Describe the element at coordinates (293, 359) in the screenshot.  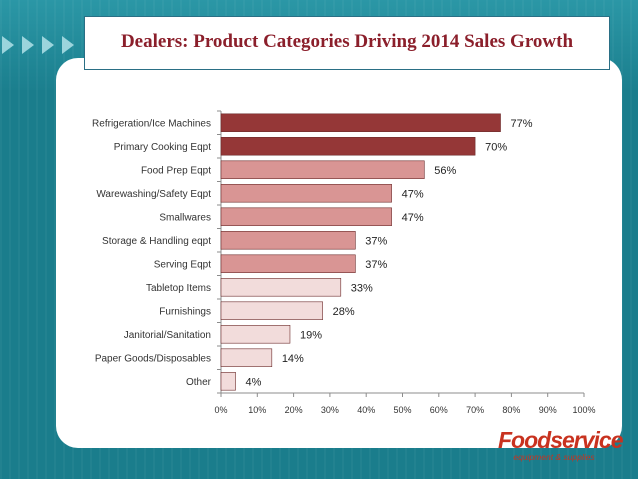
I see `data-label: 14%` at that location.